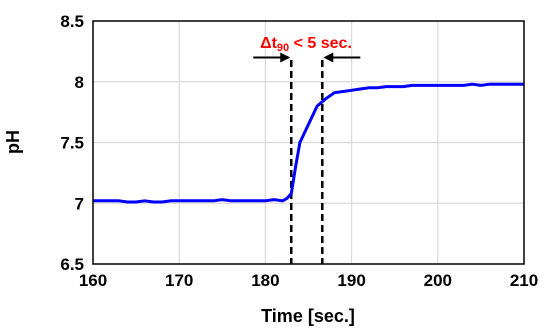 Image resolution: width=544 pixels, height=331 pixels. I want to click on x-tick-label: 200, so click(438, 280).